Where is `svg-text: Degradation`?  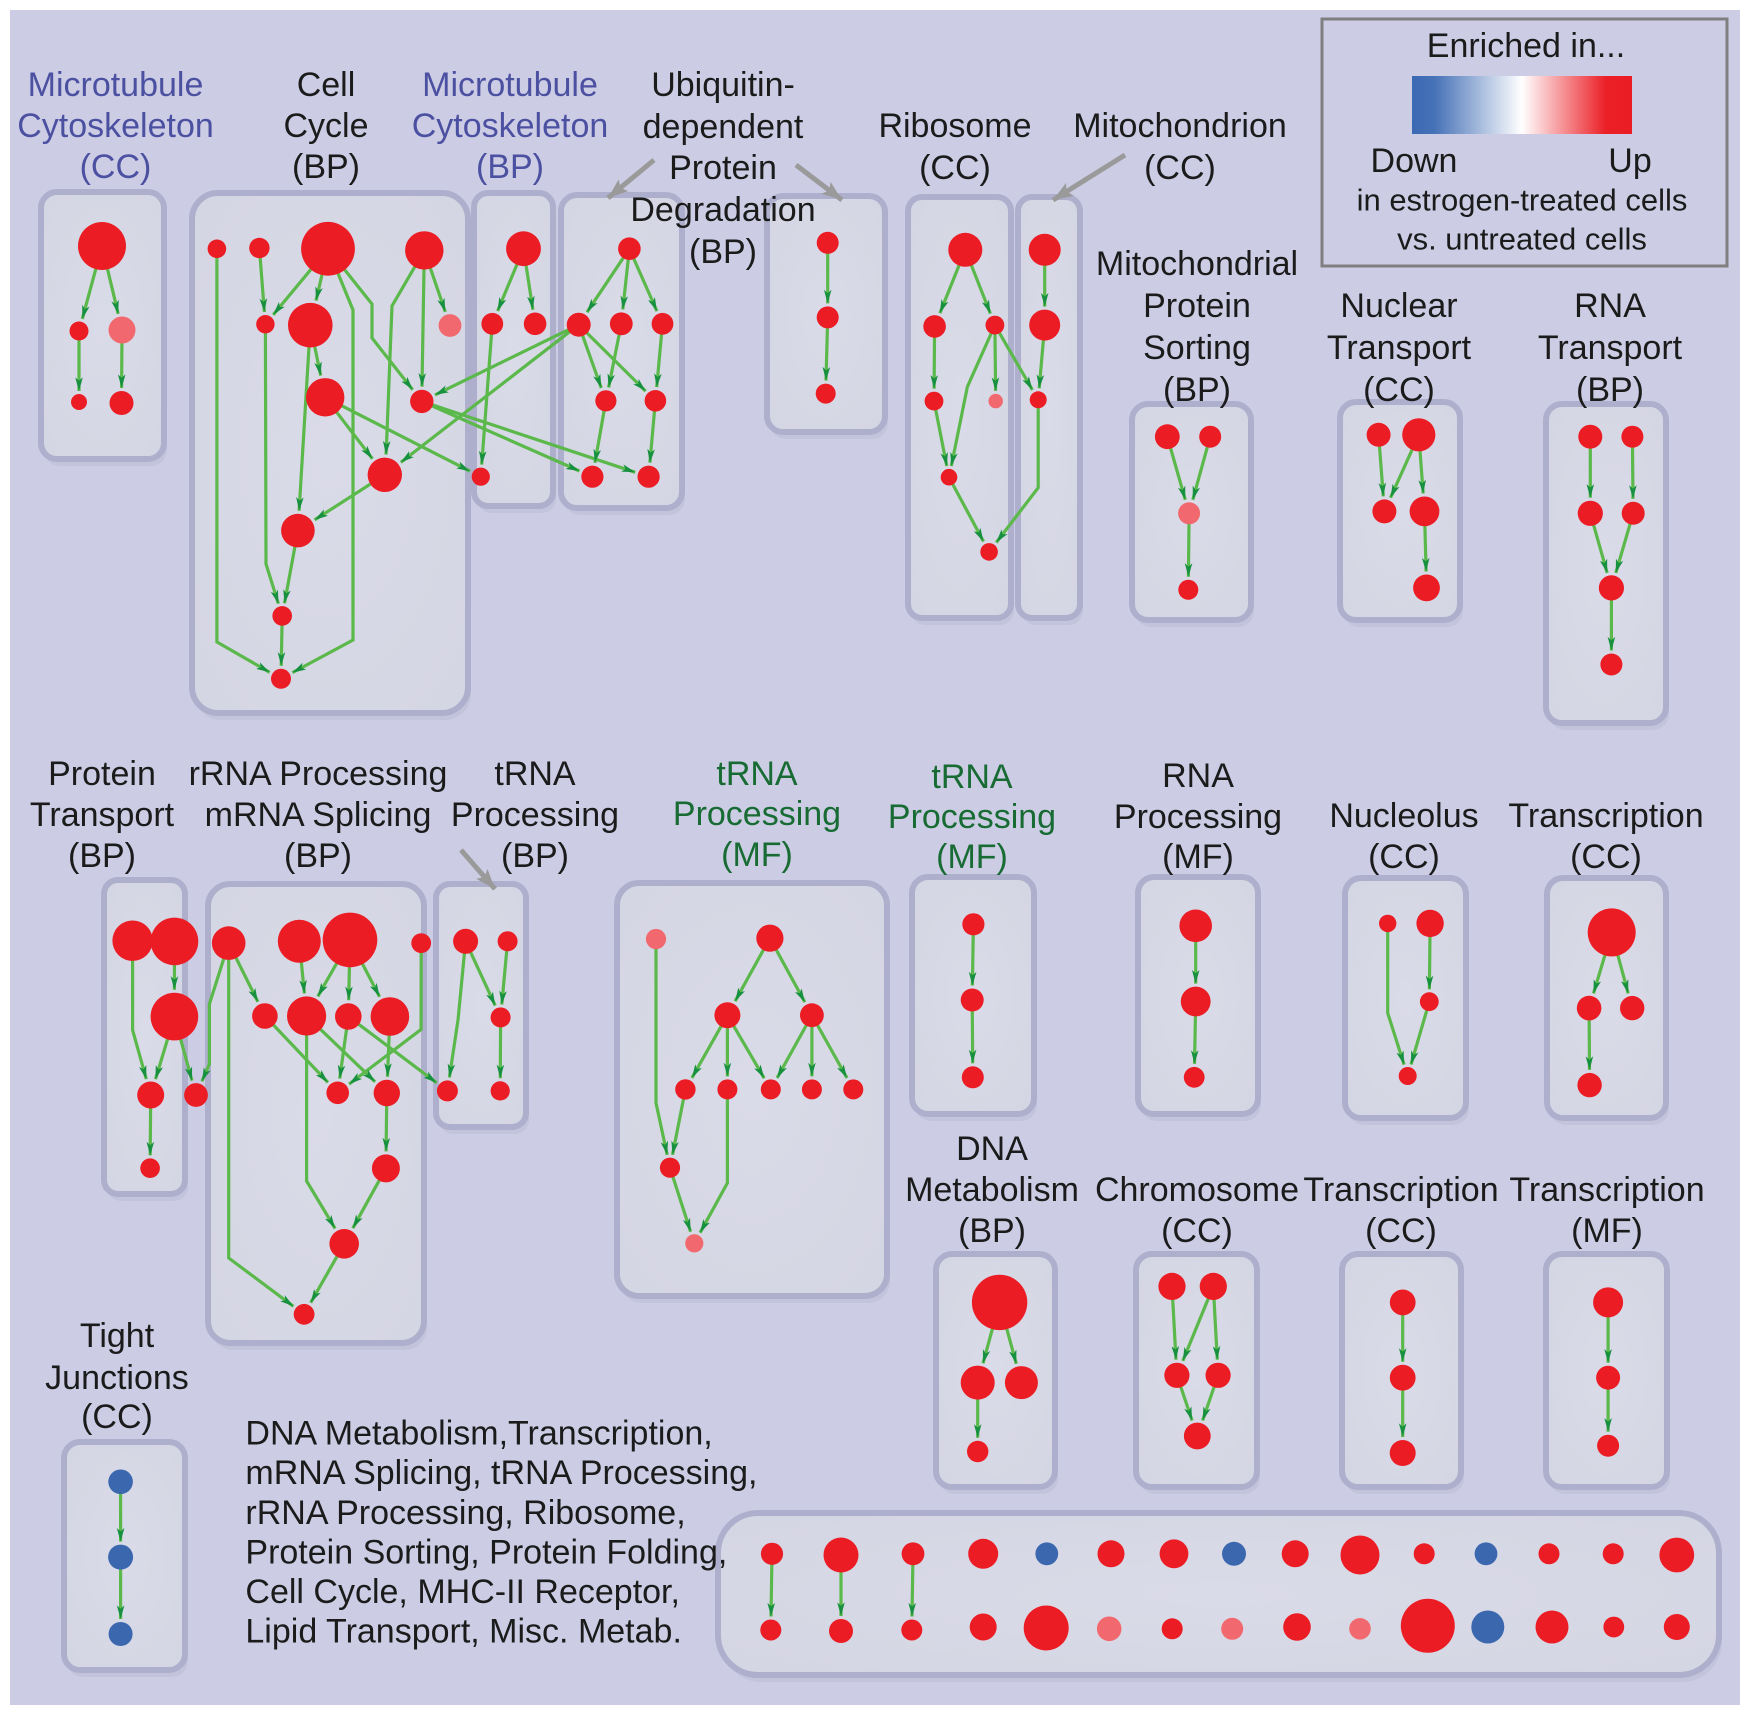
svg-text: Degradation is located at coordinates (722, 210).